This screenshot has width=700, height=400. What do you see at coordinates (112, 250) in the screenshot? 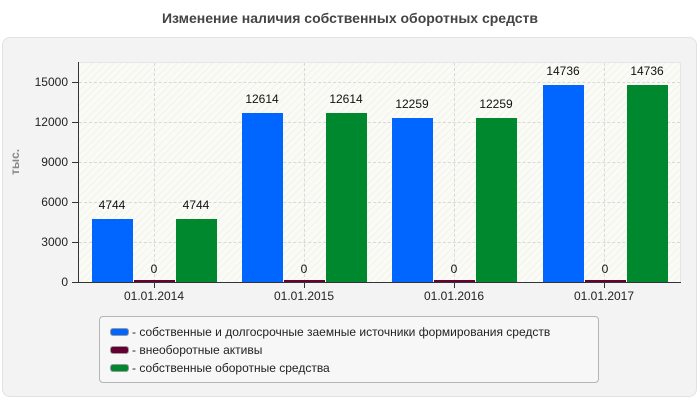
I see `bar-series1-2014` at bounding box center [112, 250].